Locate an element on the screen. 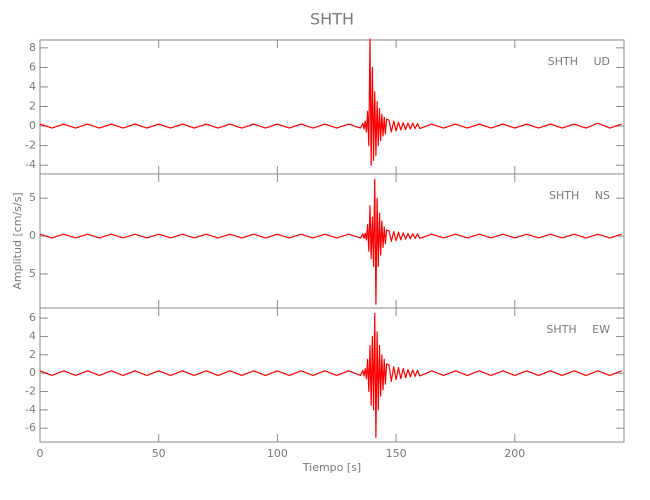 Image resolution: width=650 pixels, height=500 pixels. y-tick-label: 8 is located at coordinates (32, 47).